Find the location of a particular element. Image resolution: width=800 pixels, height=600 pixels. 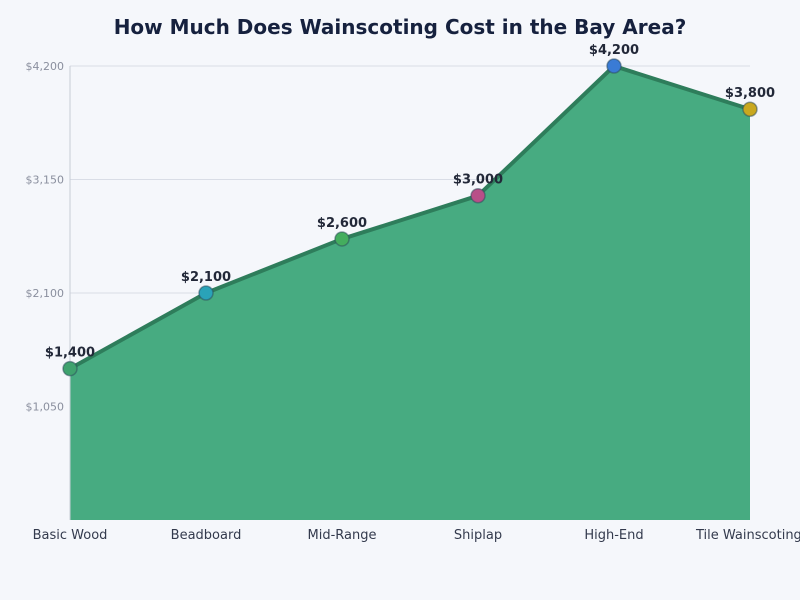

data-label: $1,400 is located at coordinates (70, 353).